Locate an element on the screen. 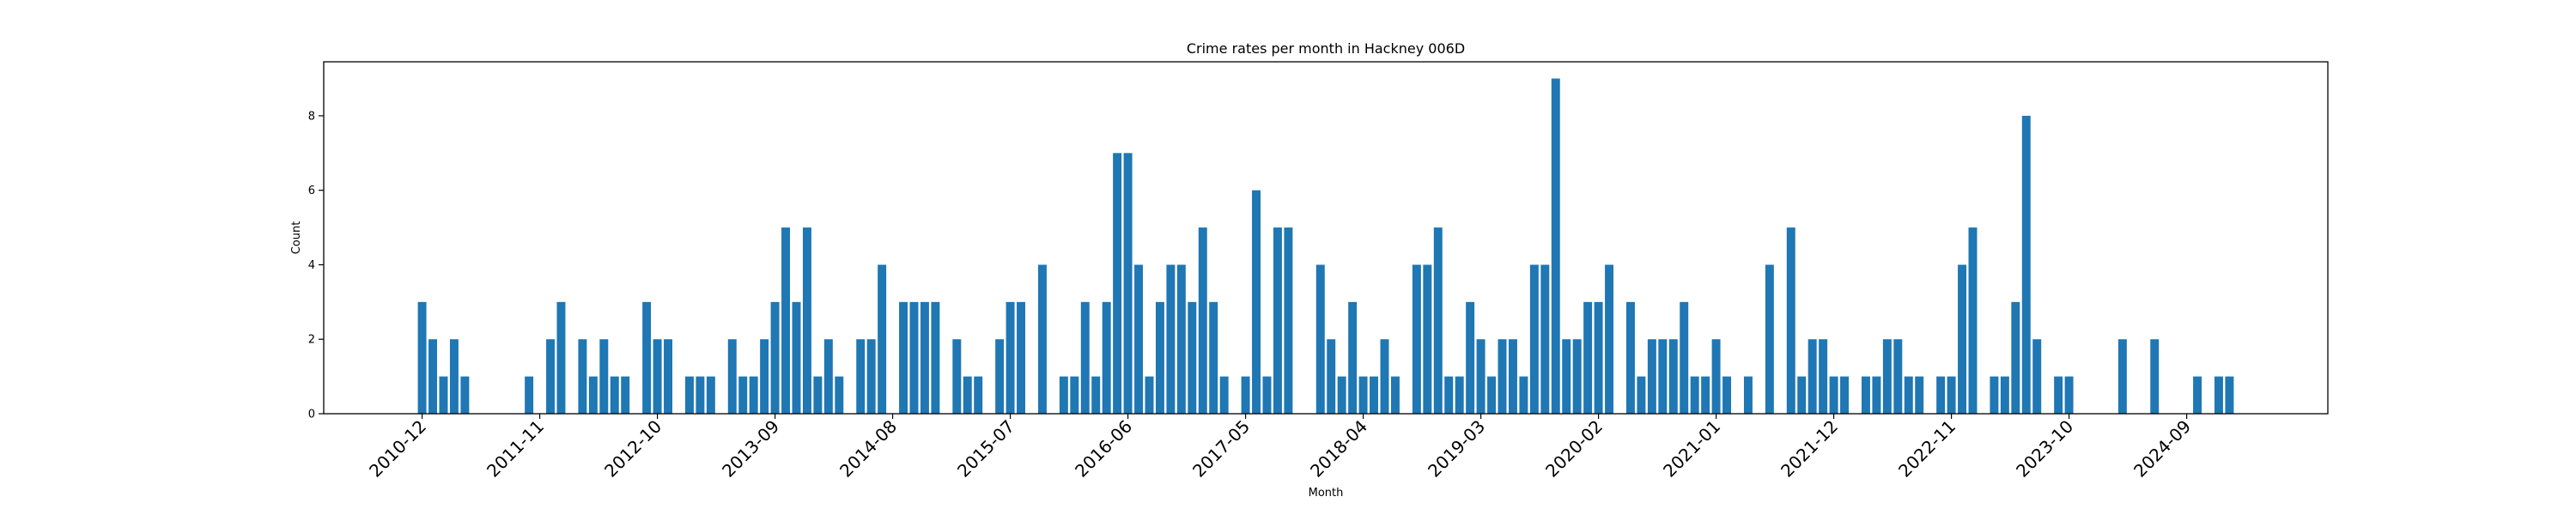 This screenshot has height=515, width=2576. x-tick-label: 2011-11 is located at coordinates (515, 449).